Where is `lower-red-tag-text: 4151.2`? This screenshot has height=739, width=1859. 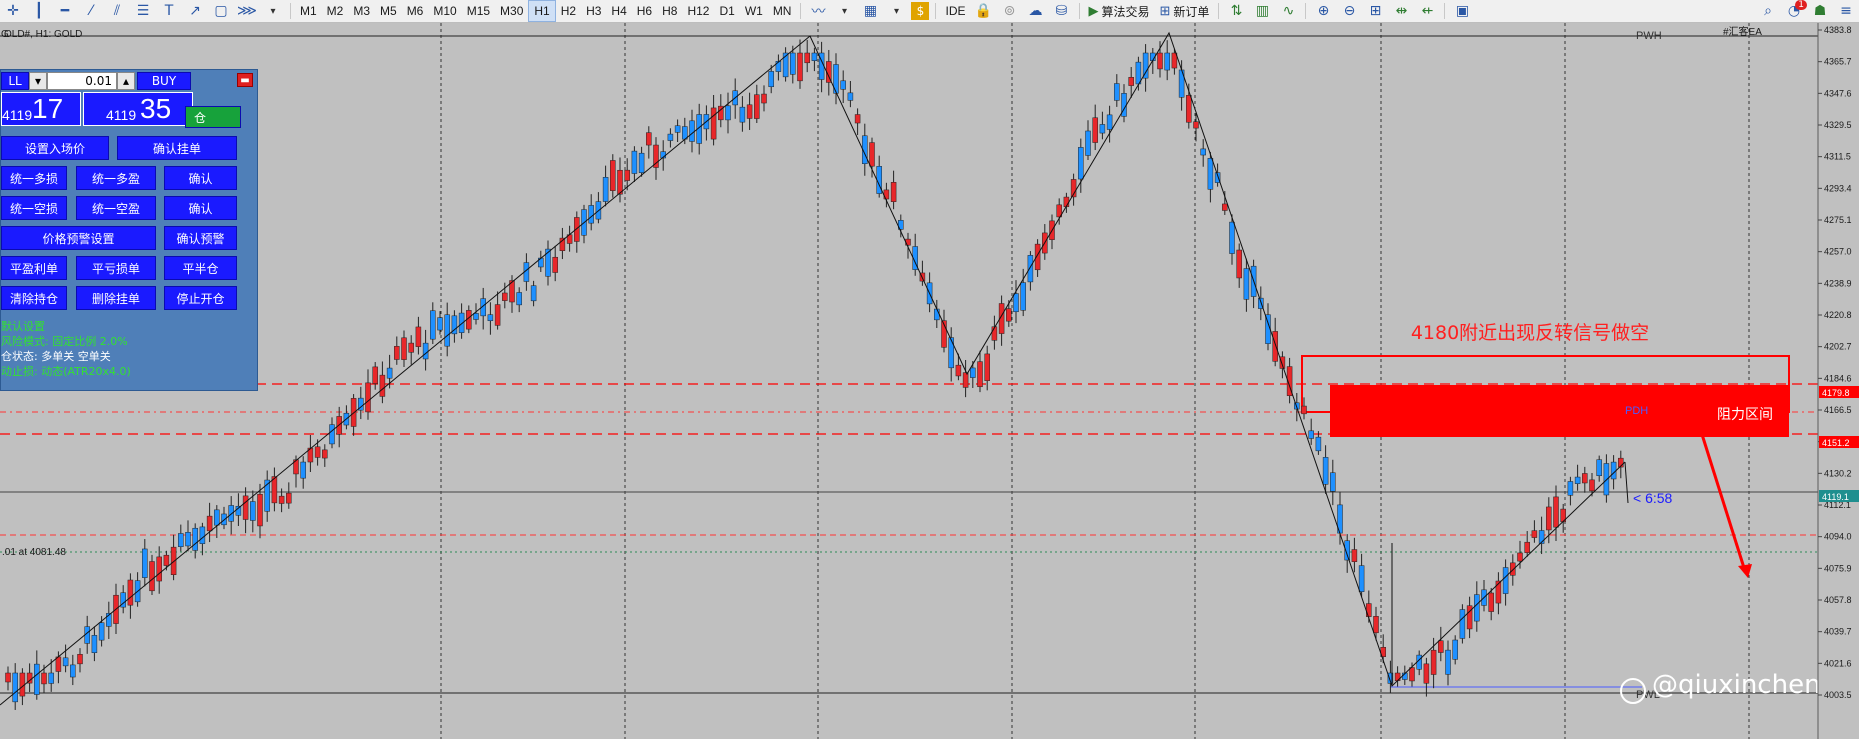
lower-red-tag-text: 4151.2 is located at coordinates (1836, 443).